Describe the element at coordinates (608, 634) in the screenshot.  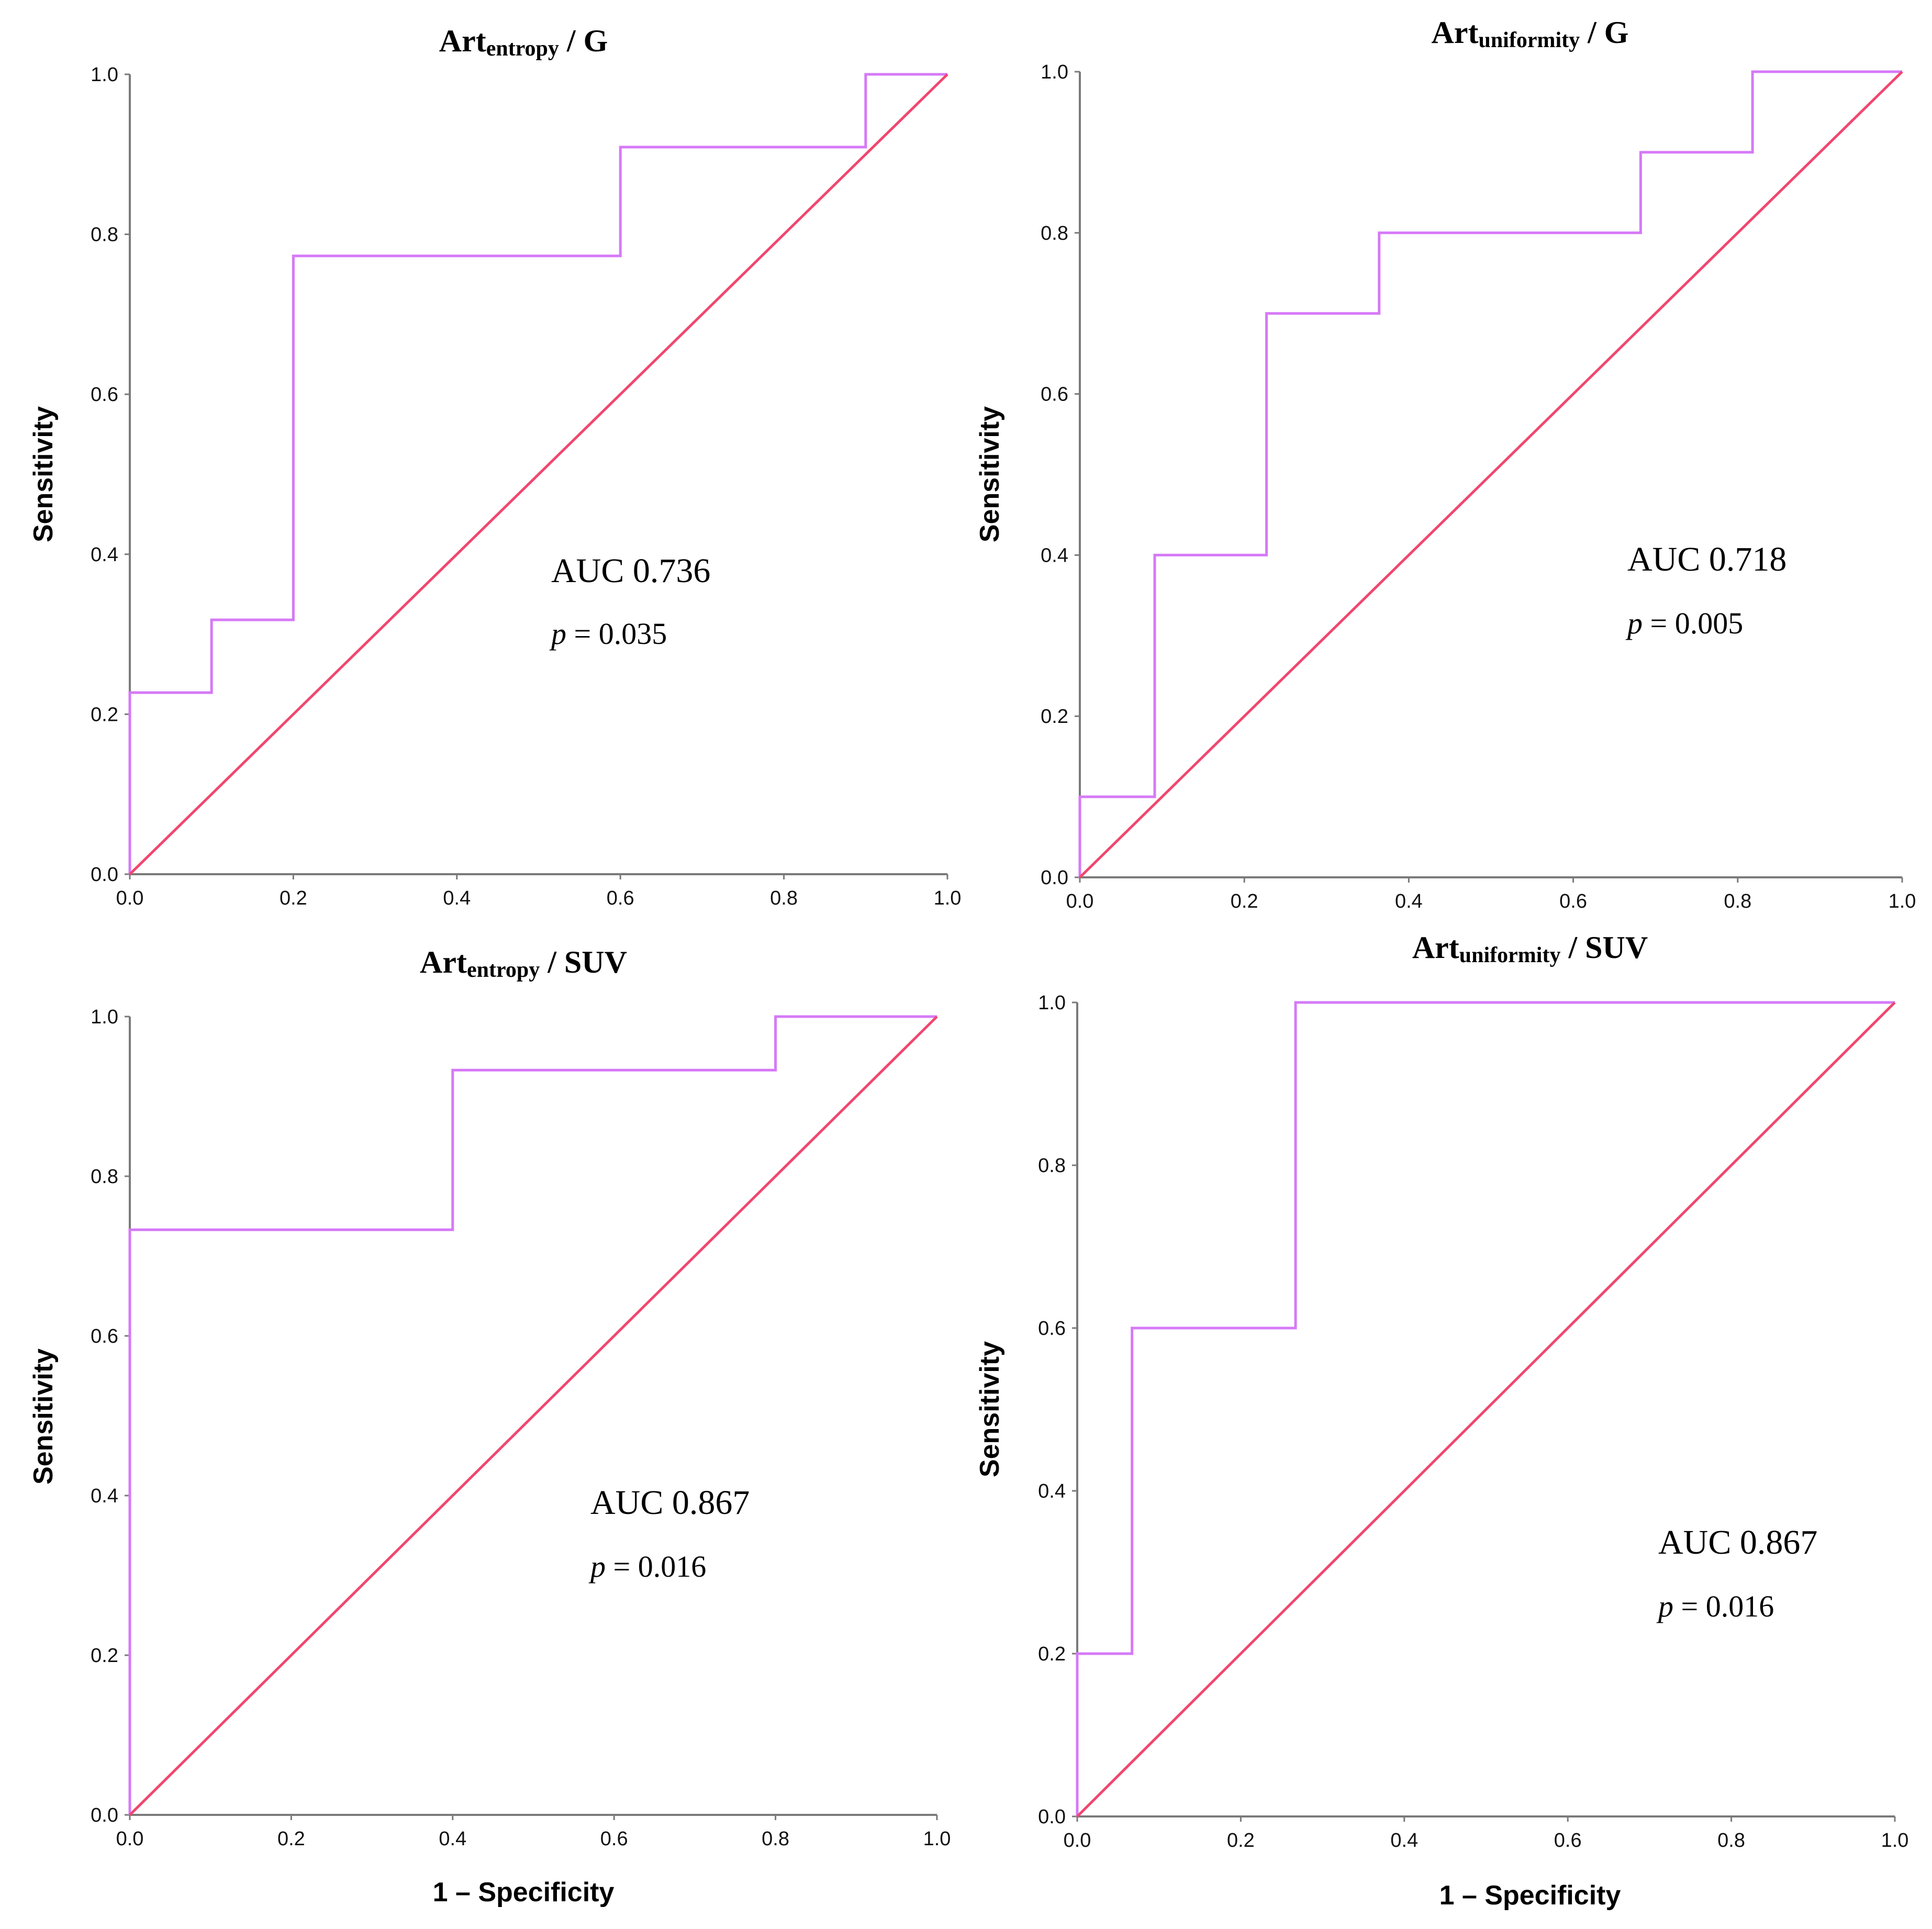
I see `p-value-annotation: p = 0.035` at that location.